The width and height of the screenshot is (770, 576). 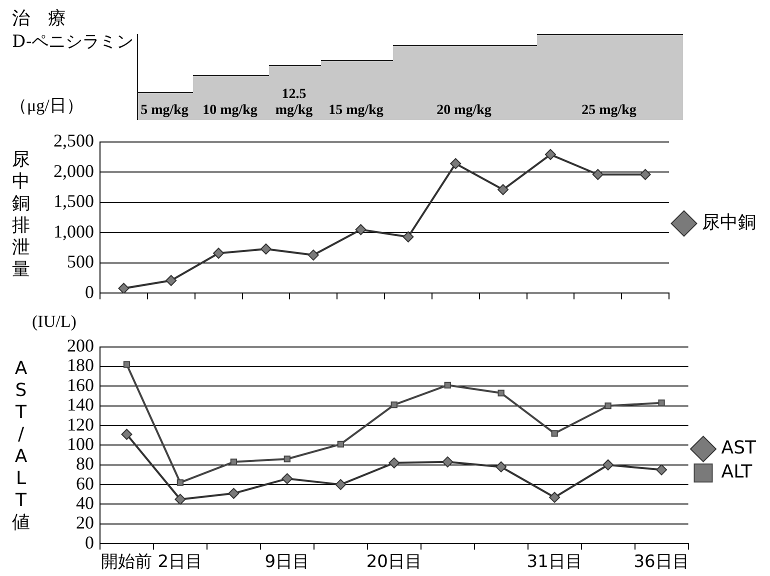 I want to click on text: （μg/日）, so click(x=47, y=106).